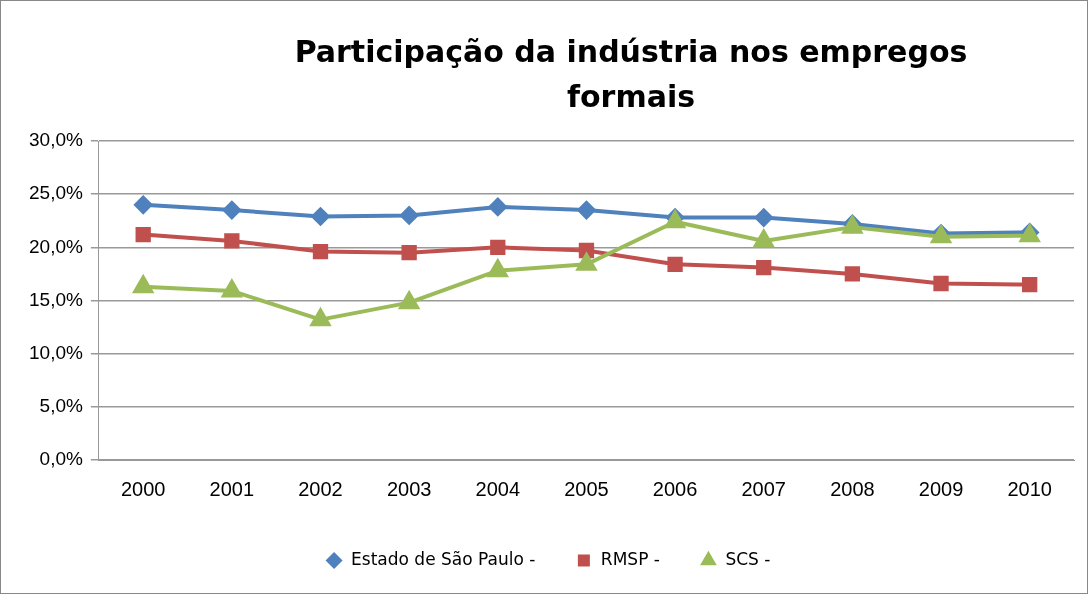 The height and width of the screenshot is (594, 1088). I want to click on chart-title: Participação da indústria nos empregos formais, so click(631, 74).